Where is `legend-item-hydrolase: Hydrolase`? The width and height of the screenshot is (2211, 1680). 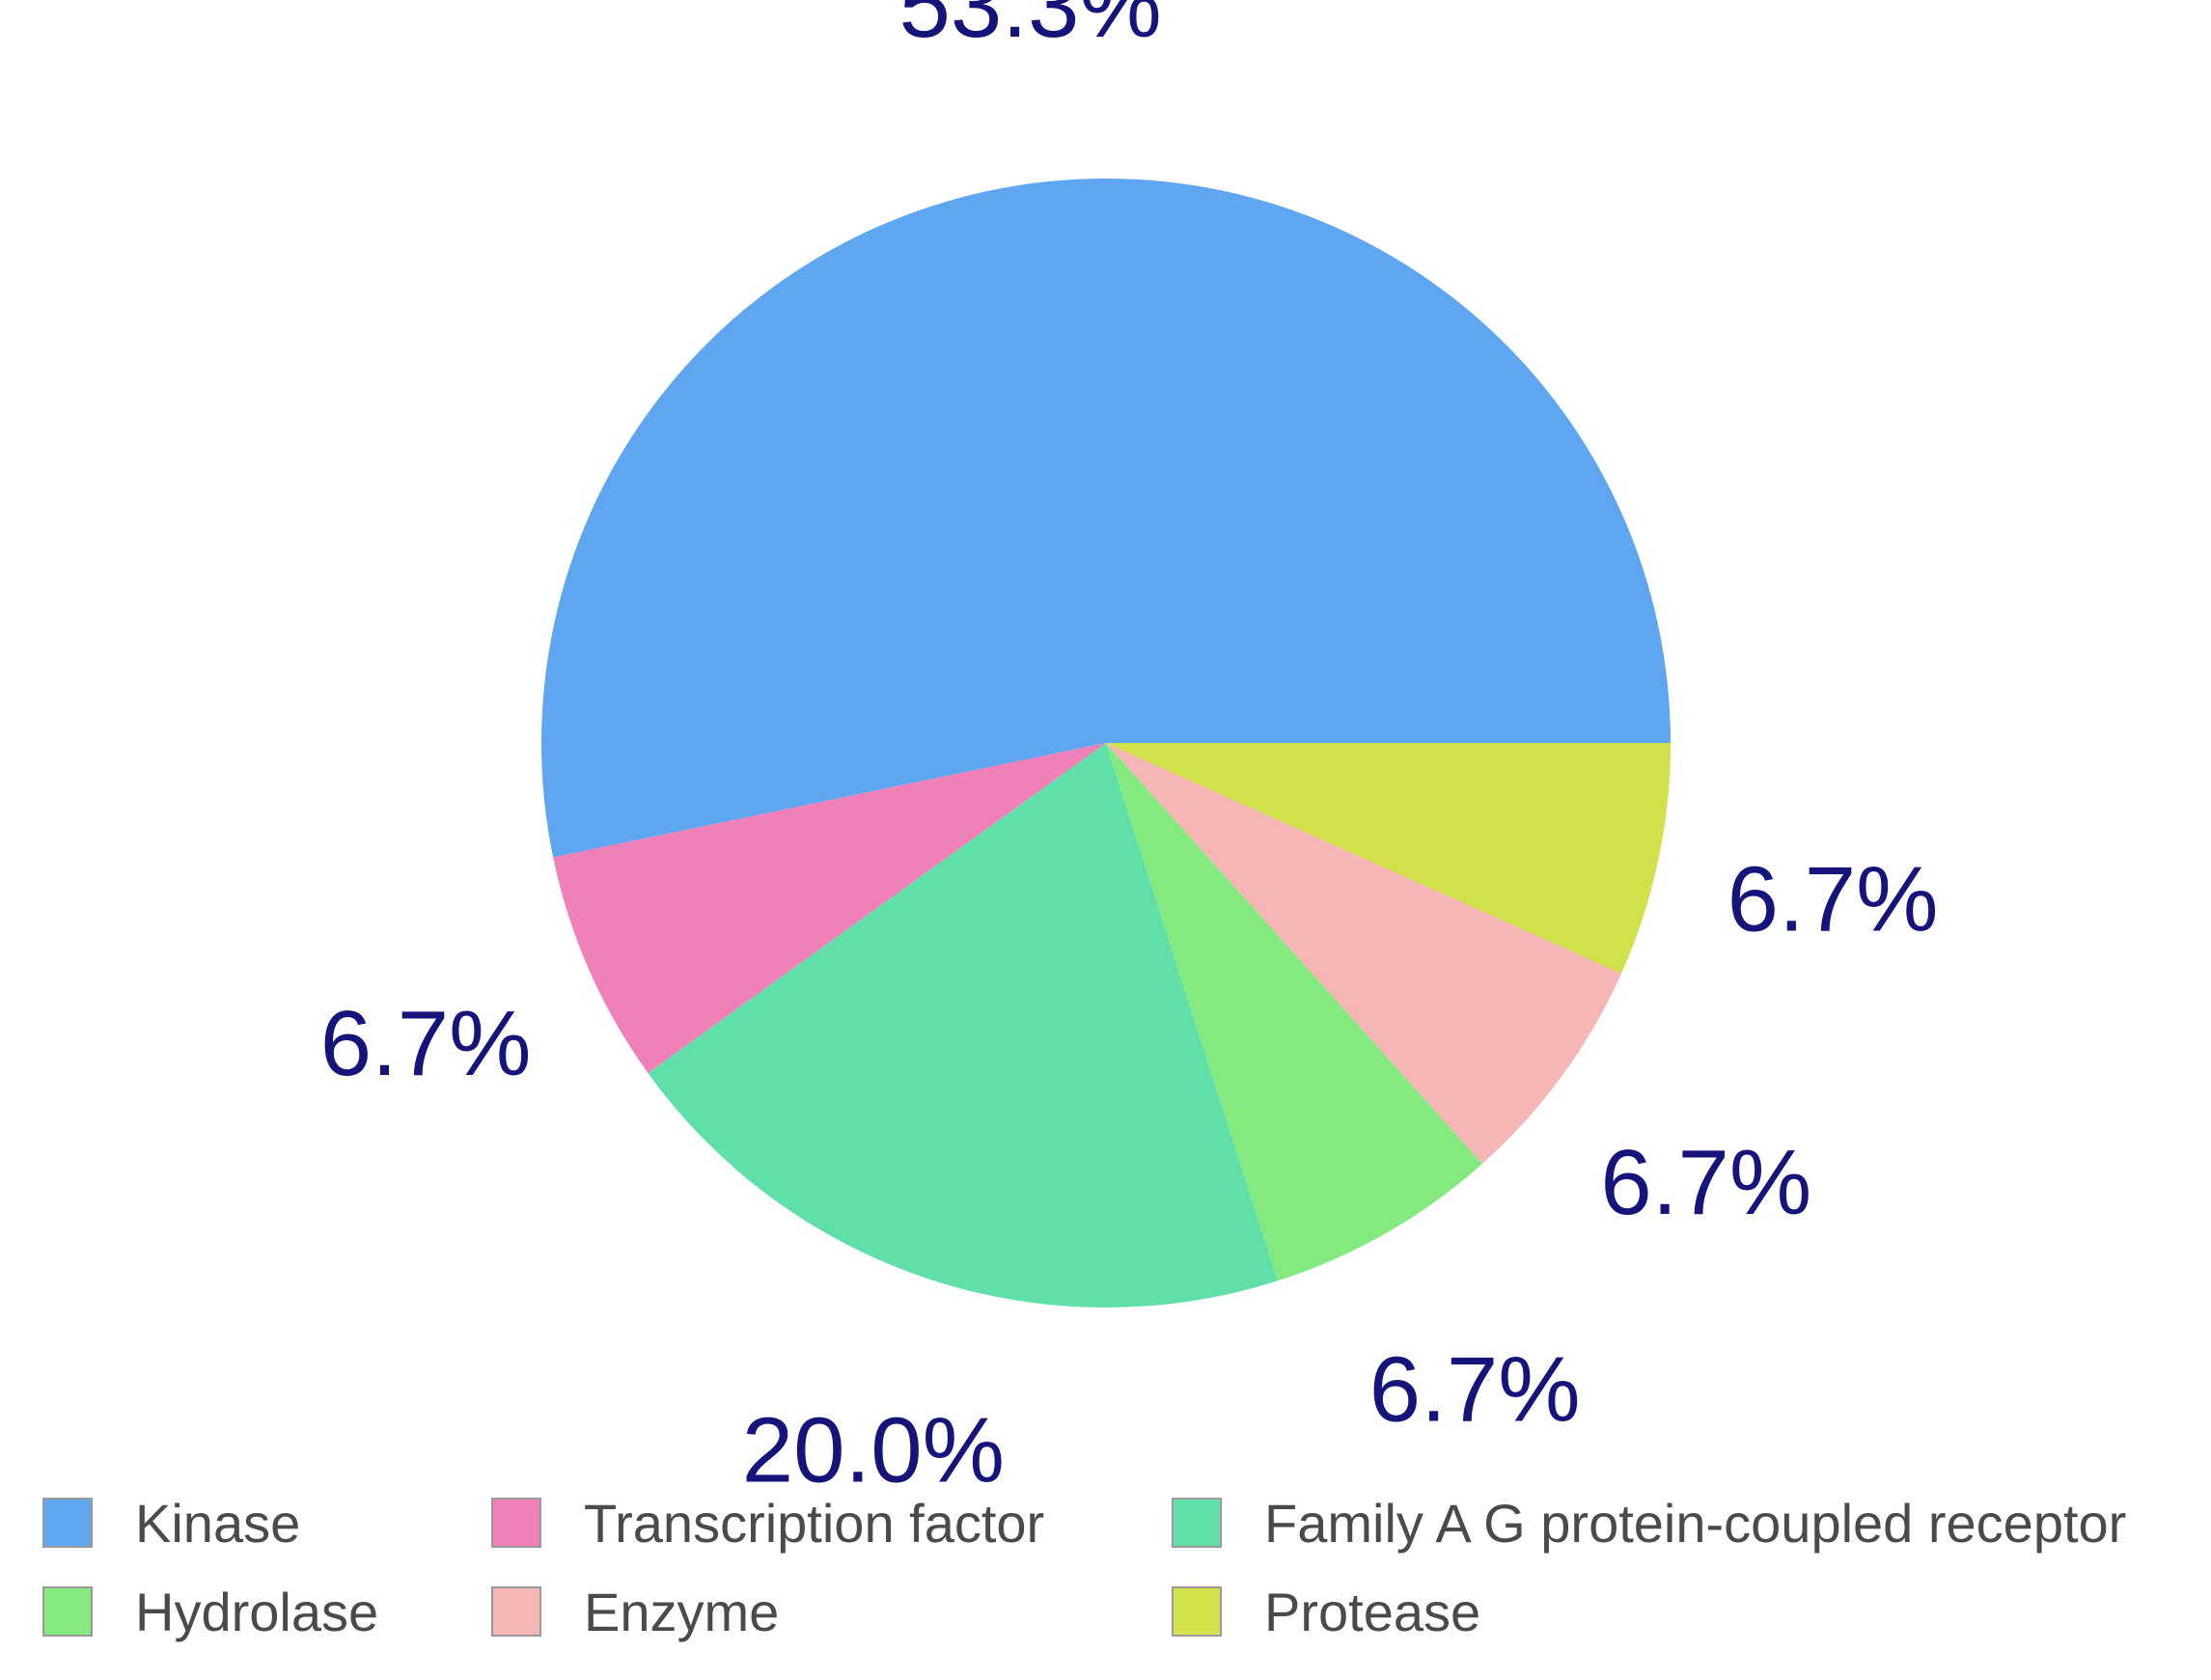 legend-item-hydrolase: Hydrolase is located at coordinates (210, 1612).